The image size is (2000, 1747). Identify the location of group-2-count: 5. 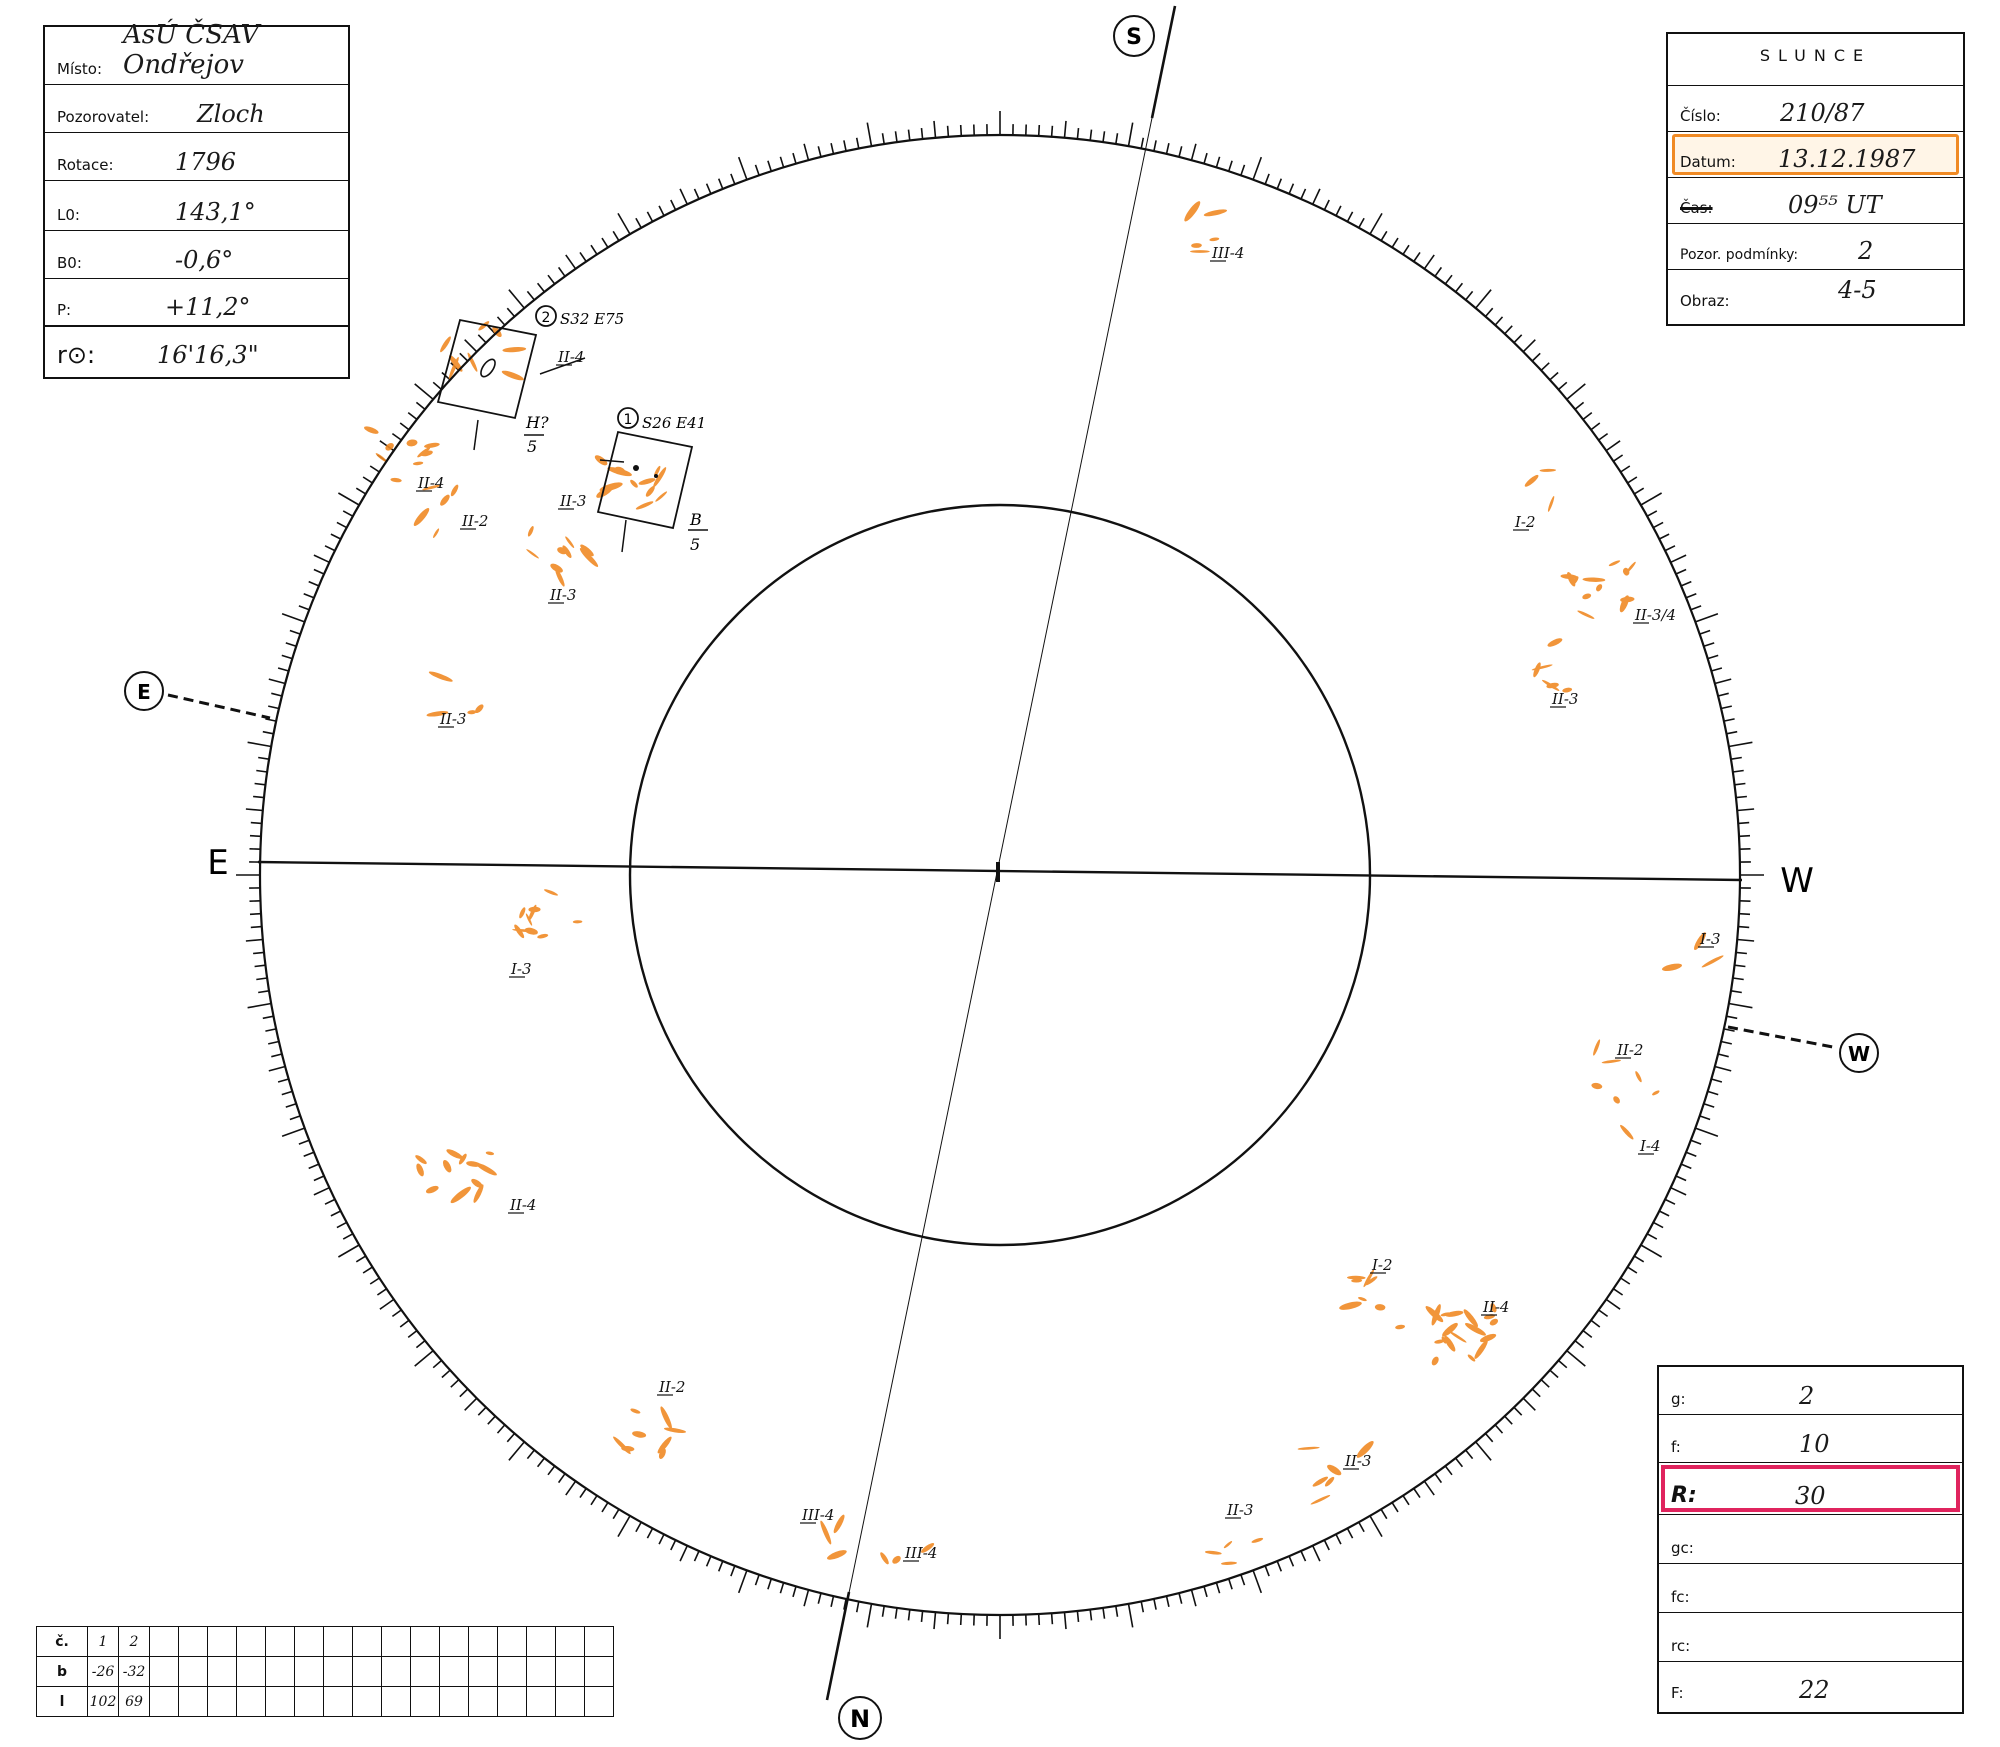
(532, 446).